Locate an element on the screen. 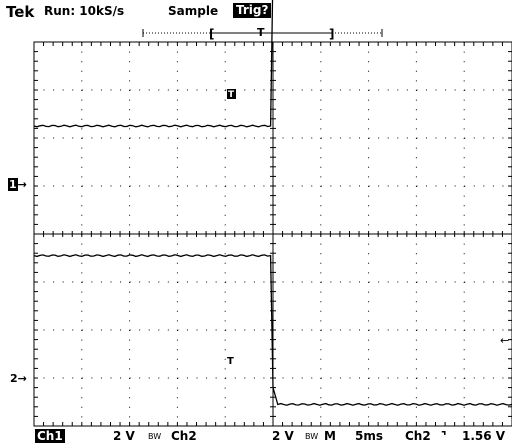 The width and height of the screenshot is (512, 447). ch2-trigger-marker: T is located at coordinates (230, 361).